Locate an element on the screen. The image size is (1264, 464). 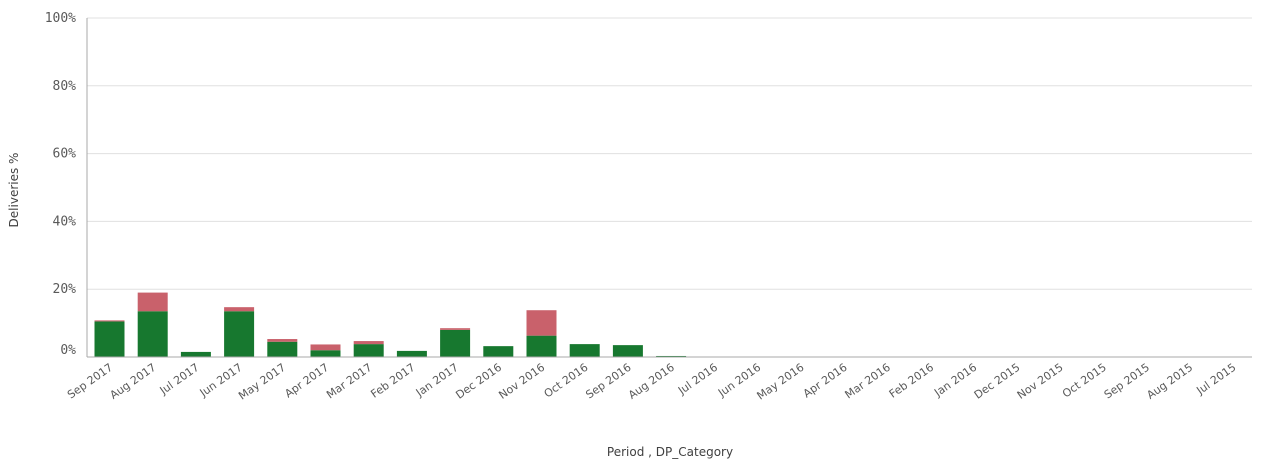
x-tick-label: Jul 2016 is located at coordinates (697, 379).